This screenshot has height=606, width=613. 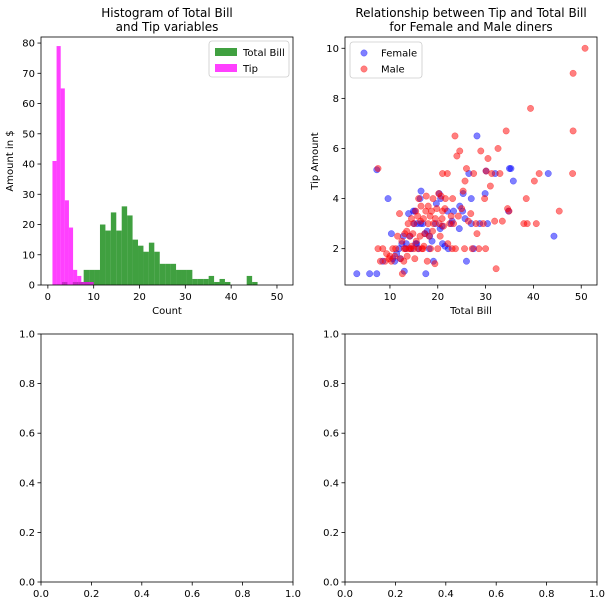 What do you see at coordinates (470, 311) in the screenshot?
I see `x-axis-label: Total Bill` at bounding box center [470, 311].